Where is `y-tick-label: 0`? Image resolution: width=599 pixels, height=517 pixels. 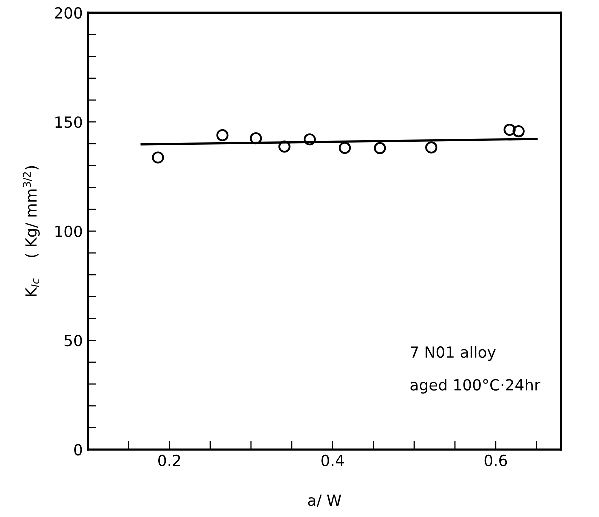 y-tick-label: 0 is located at coordinates (78, 450).